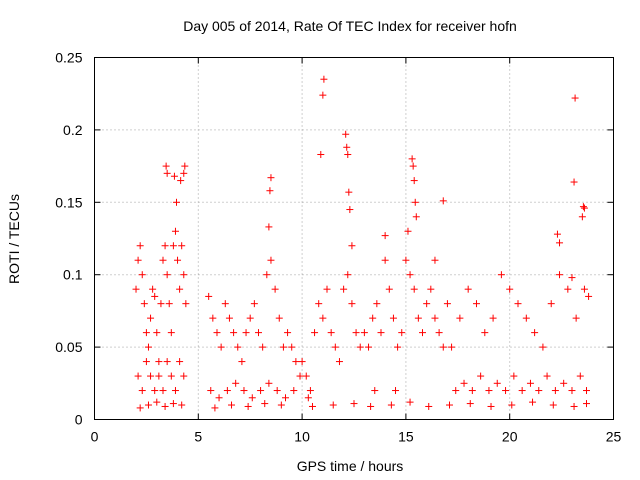 Image resolution: width=640 pixels, height=480 pixels. Describe the element at coordinates (198, 437) in the screenshot. I see `x-tick-label: 5` at that location.